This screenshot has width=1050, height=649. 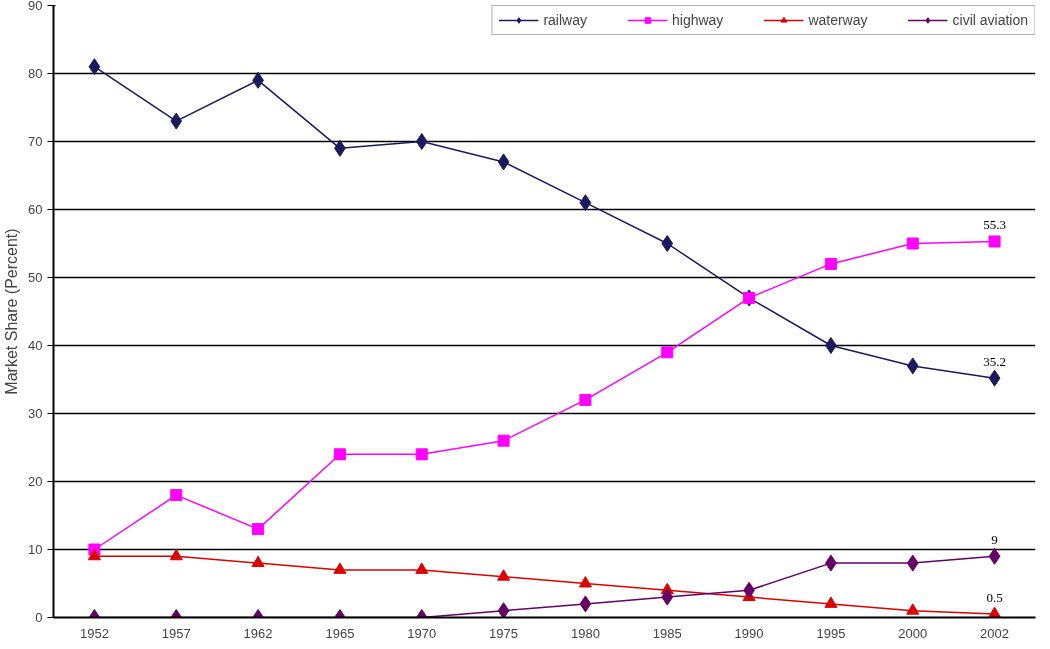 What do you see at coordinates (12, 311) in the screenshot?
I see `y-axis-title: Market Share (Percent)` at bounding box center [12, 311].